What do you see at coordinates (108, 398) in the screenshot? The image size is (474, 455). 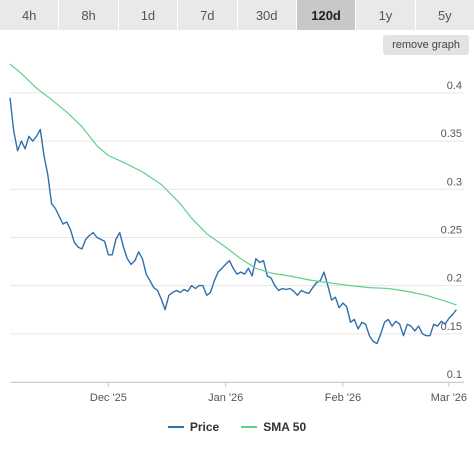 I see `x-tick-label: Dec '25` at bounding box center [108, 398].